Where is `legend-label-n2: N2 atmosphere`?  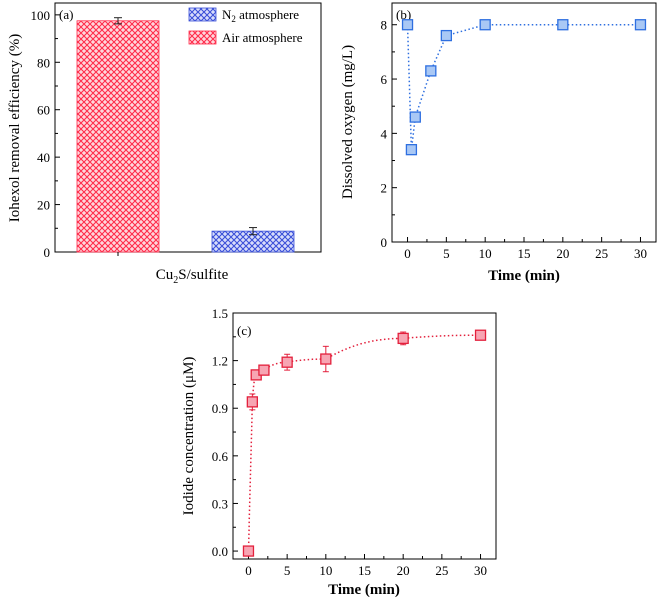 legend-label-n2: N2 atmosphere is located at coordinates (260, 15).